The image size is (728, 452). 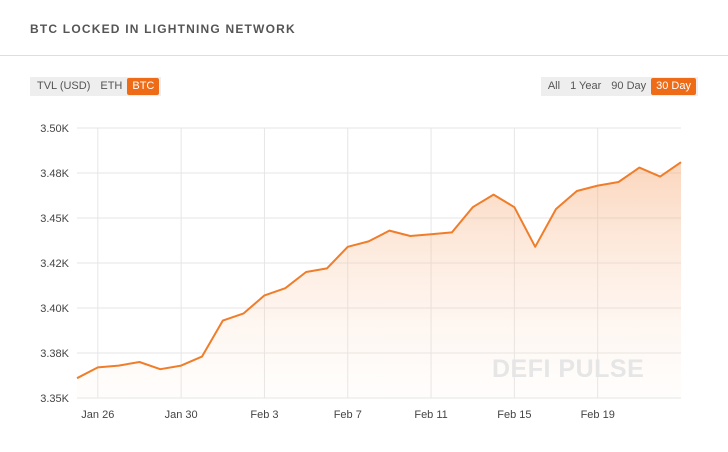 What do you see at coordinates (628, 86) in the screenshot?
I see `range-90-day-button: 90 Day` at bounding box center [628, 86].